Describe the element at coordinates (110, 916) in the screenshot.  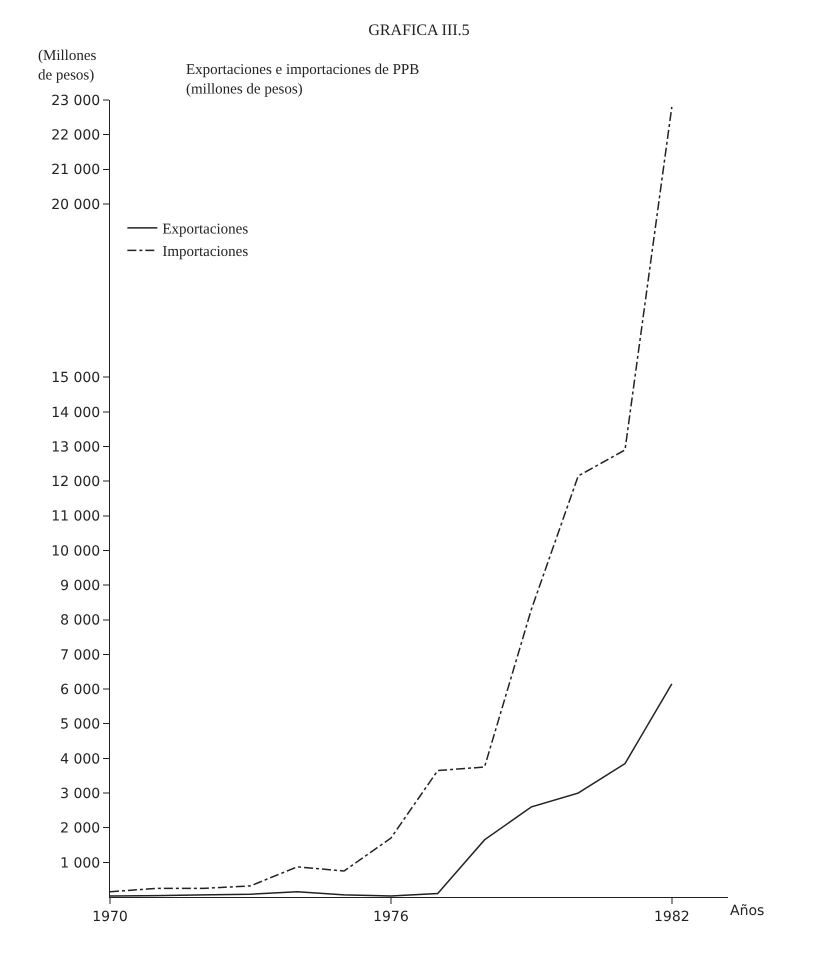
I see `x-tick-label: 1970` at that location.